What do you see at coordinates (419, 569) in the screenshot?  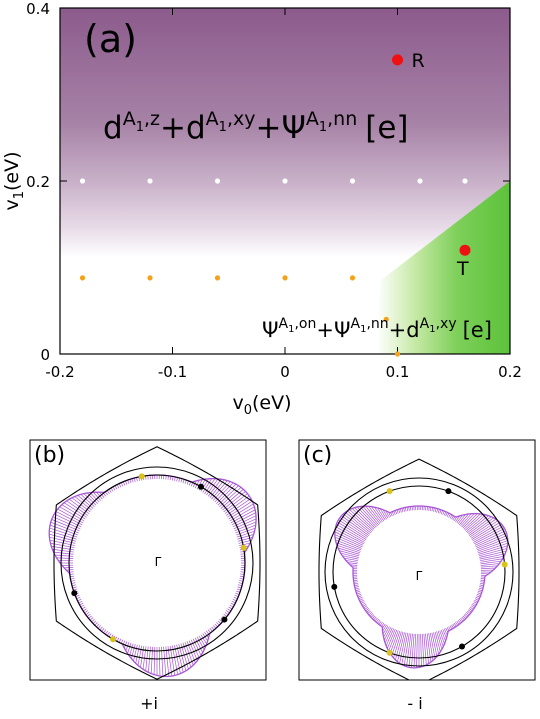 I see `fs-outer-contour` at bounding box center [419, 569].